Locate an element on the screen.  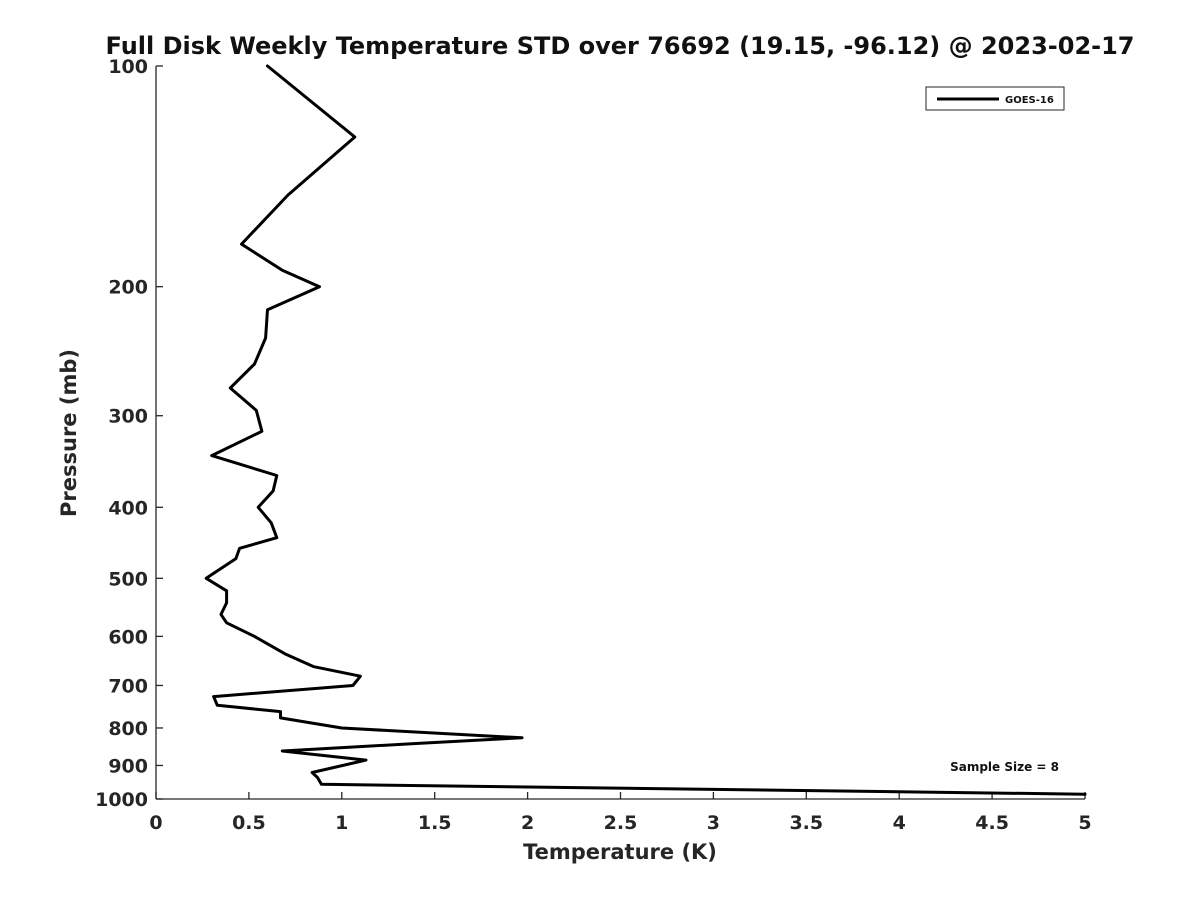
x-tick-label: 5 is located at coordinates (1084, 823).